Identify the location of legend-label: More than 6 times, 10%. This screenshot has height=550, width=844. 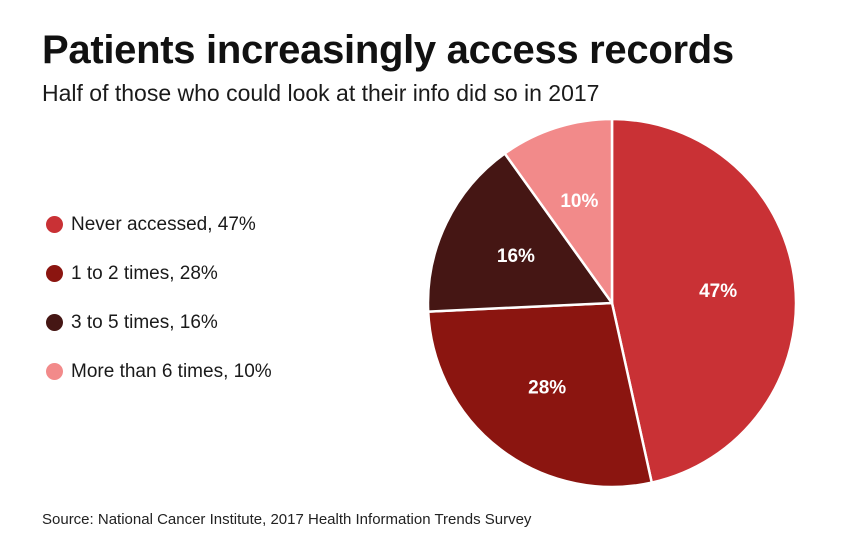
(171, 371).